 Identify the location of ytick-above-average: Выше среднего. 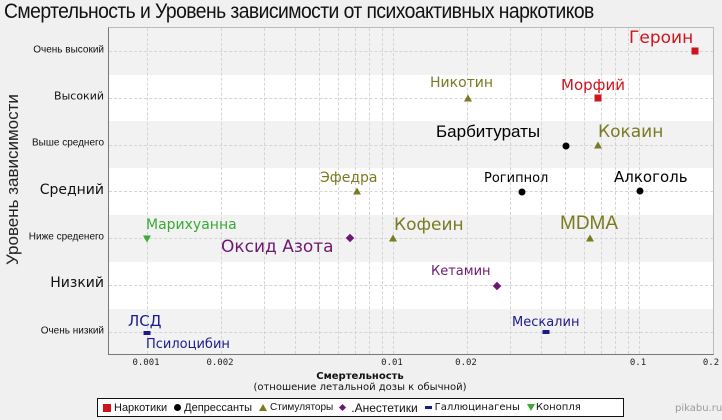
(67, 143).